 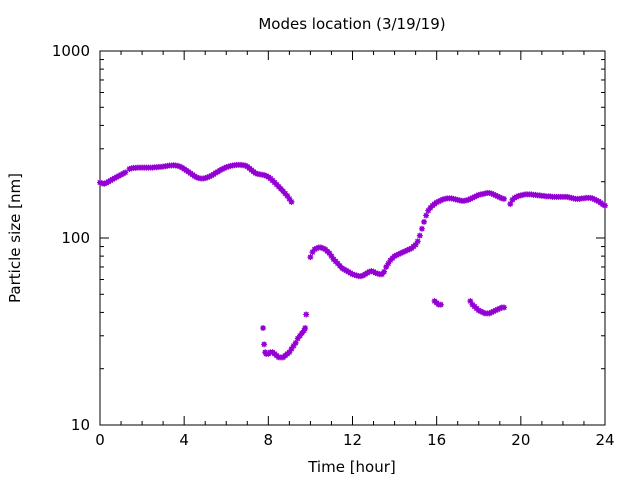 What do you see at coordinates (184, 440) in the screenshot?
I see `x-tick-label: 4` at bounding box center [184, 440].